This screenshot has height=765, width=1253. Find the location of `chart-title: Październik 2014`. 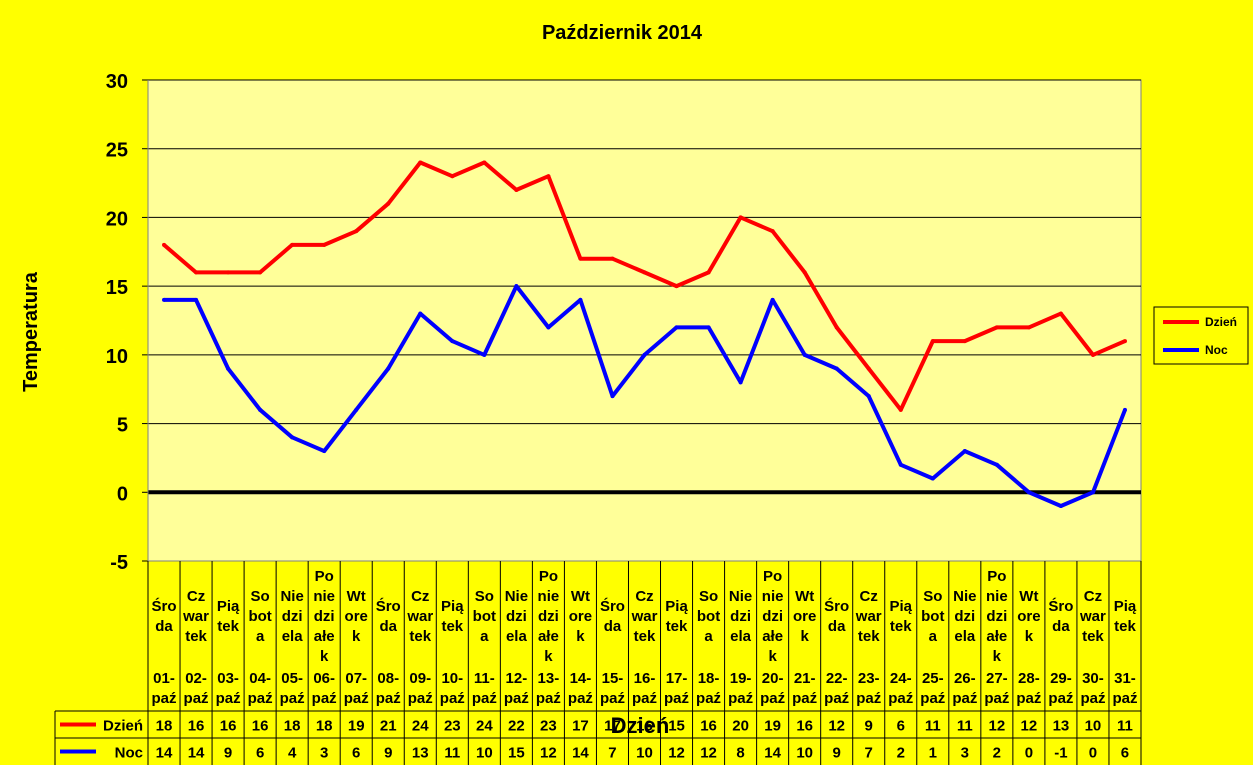

chart-title: Październik 2014 is located at coordinates (622, 33).